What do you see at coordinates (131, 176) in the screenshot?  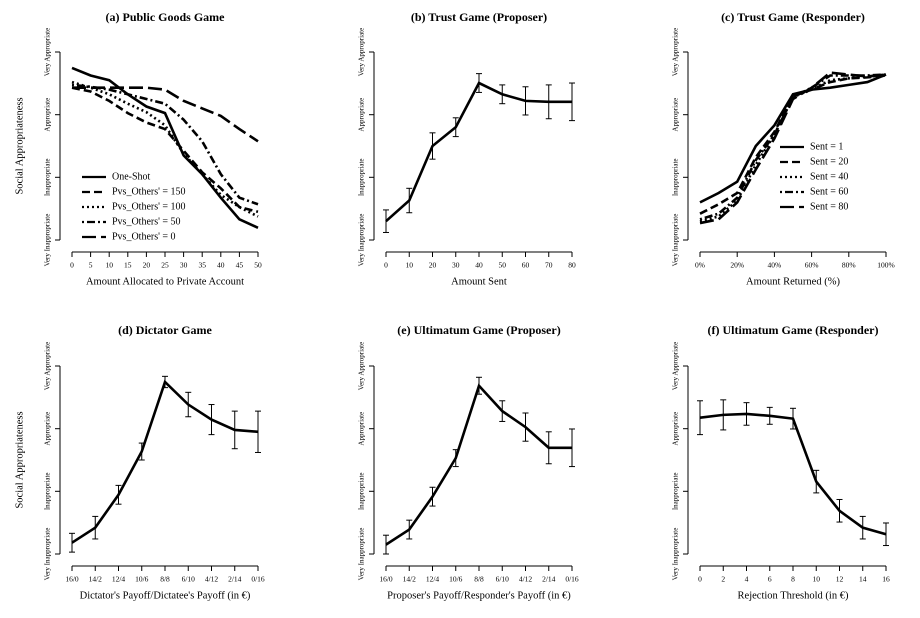 I see `legend-label: One-Shot` at bounding box center [131, 176].